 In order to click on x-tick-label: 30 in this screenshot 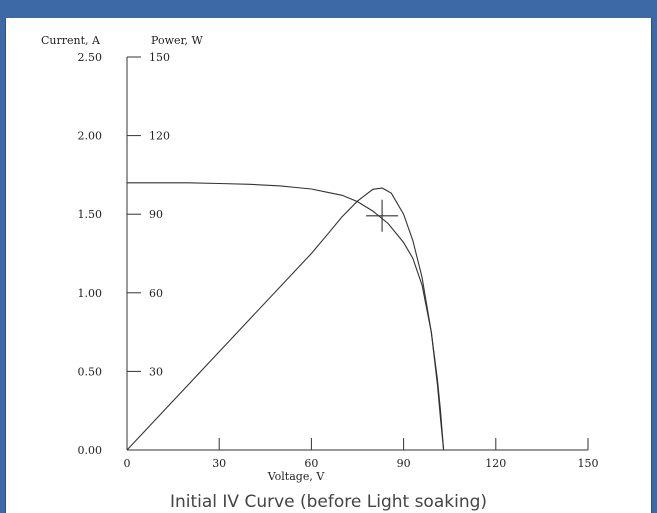, I will do `click(219, 463)`.